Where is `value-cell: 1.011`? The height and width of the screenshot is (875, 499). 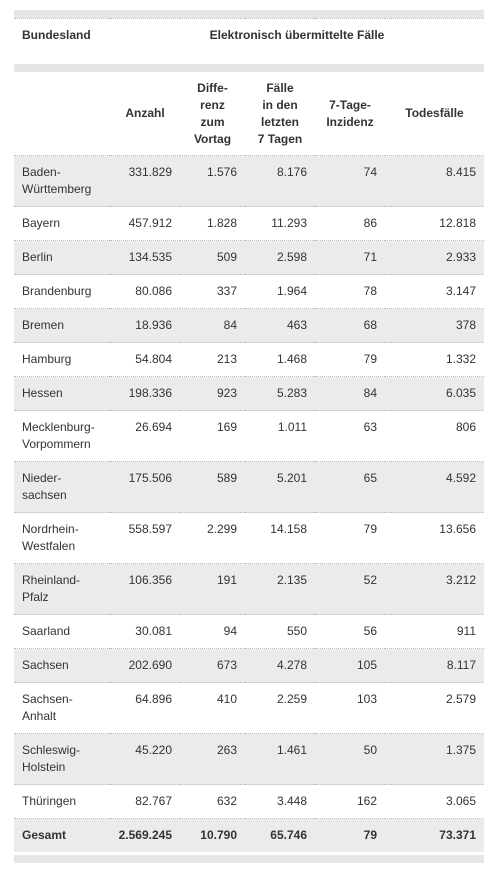 value-cell: 1.011 is located at coordinates (280, 436).